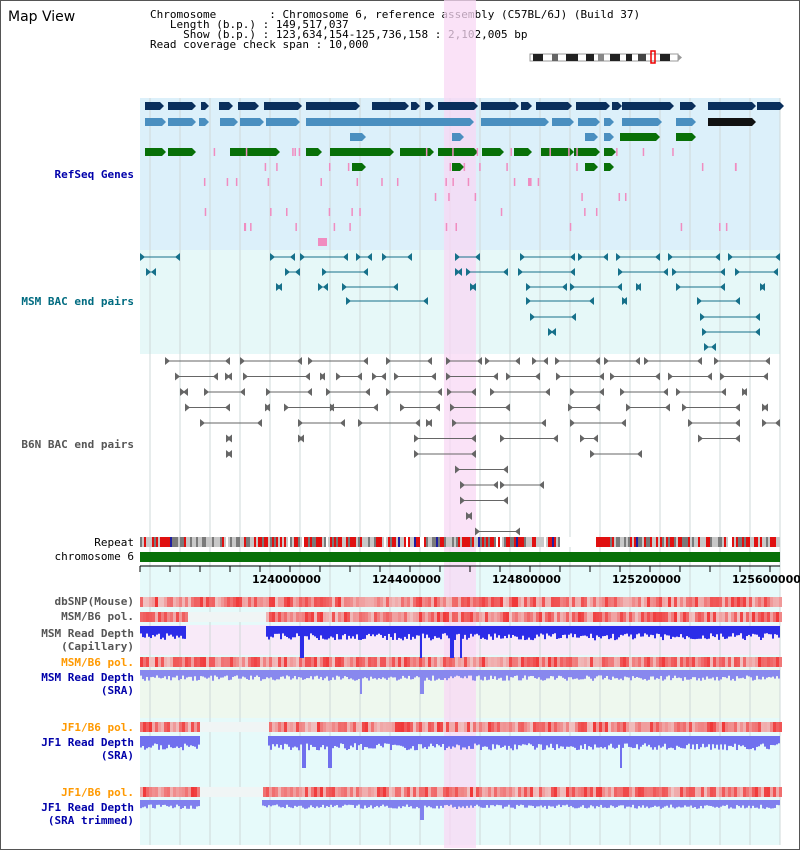  What do you see at coordinates (87, 677) in the screenshot?
I see `label-msm-depth-sra: MSM Read Depth` at bounding box center [87, 677].